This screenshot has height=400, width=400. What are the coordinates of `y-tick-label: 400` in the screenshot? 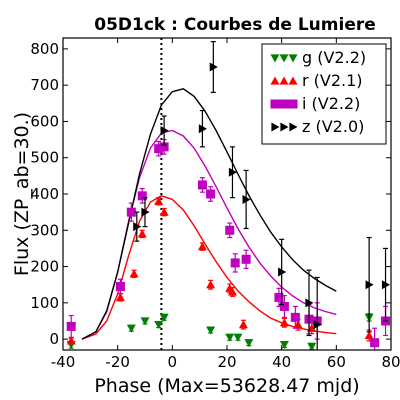 It's located at (44, 194).